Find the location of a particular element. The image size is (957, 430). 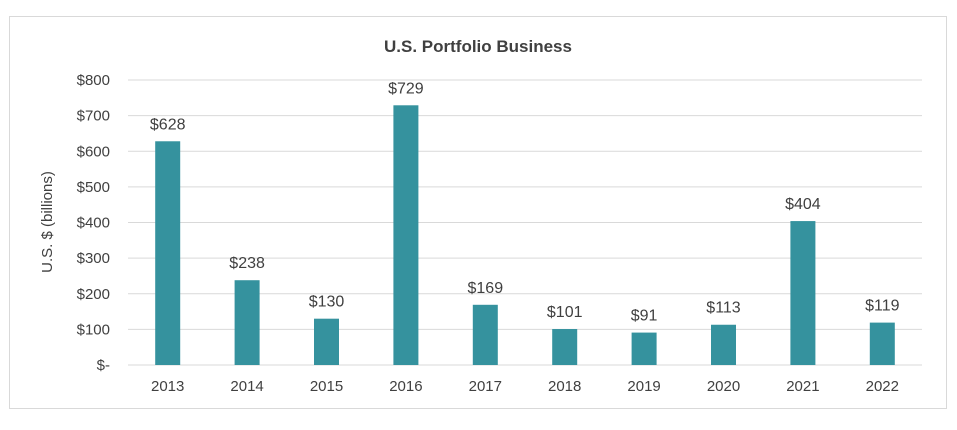

x-tick-label: 2017 is located at coordinates (485, 386).